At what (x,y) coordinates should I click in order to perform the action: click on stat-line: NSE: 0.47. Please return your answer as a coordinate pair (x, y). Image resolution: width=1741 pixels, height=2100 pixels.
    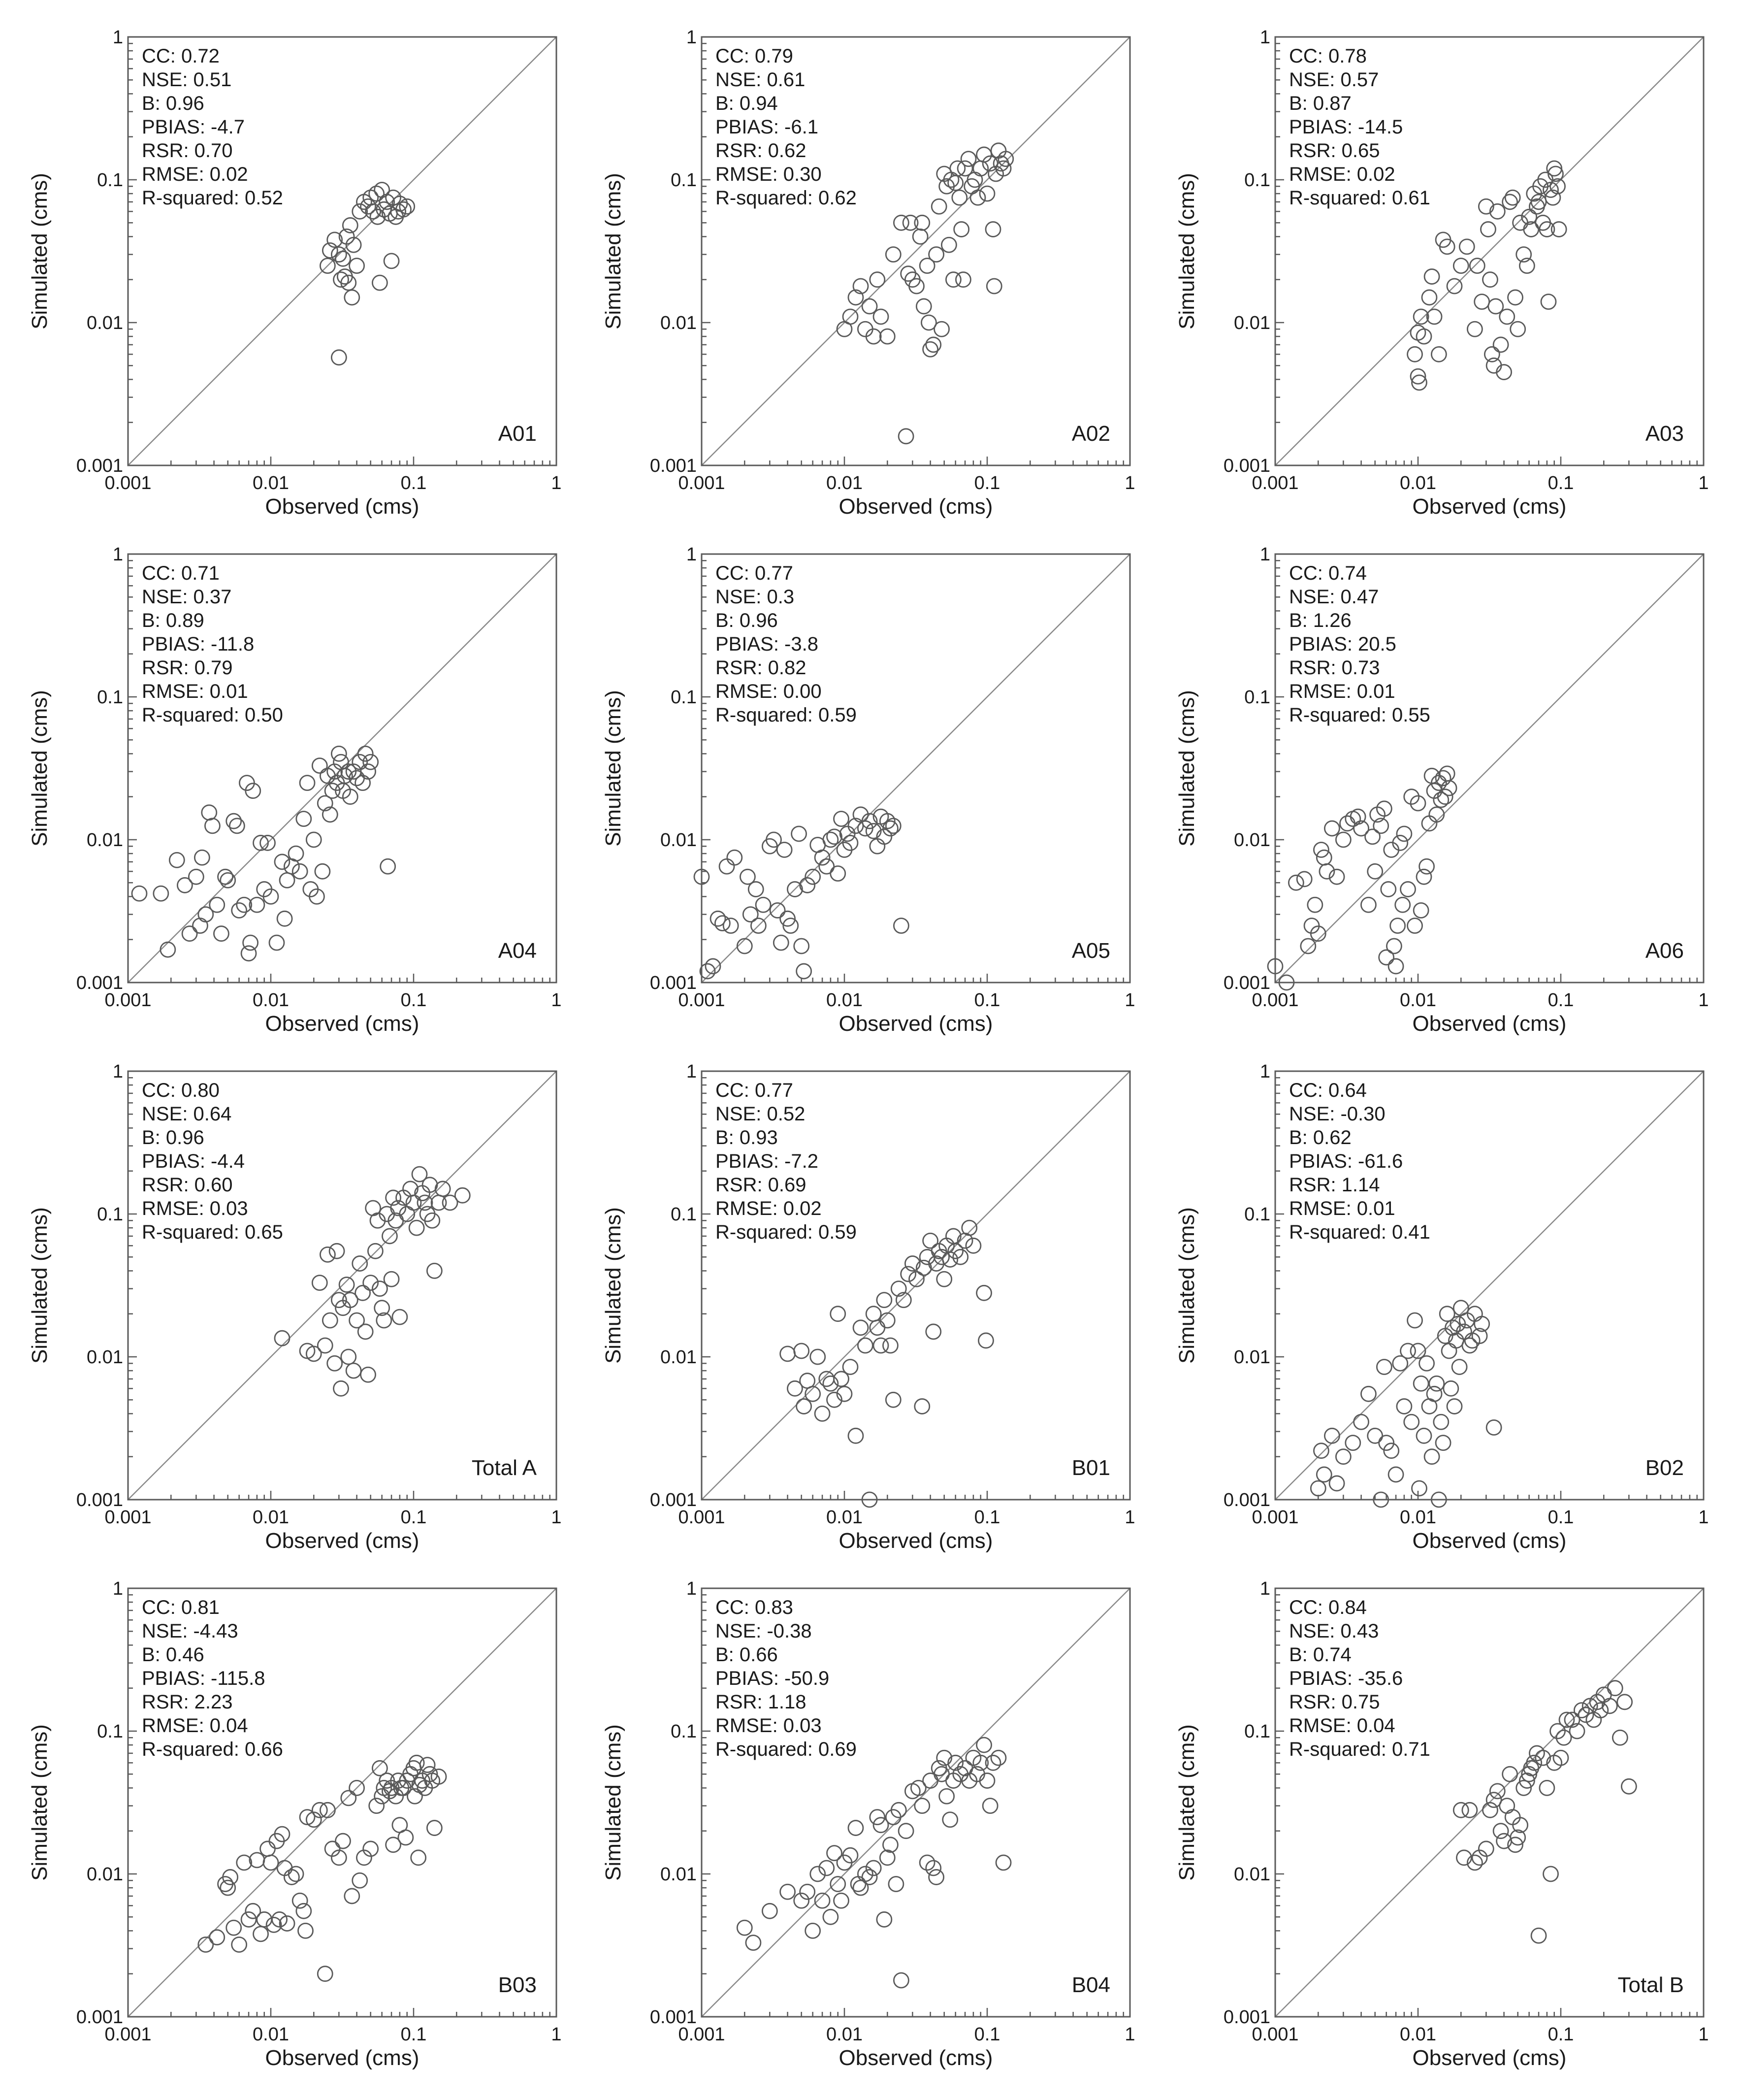
    Looking at the image, I should click on (1334, 597).